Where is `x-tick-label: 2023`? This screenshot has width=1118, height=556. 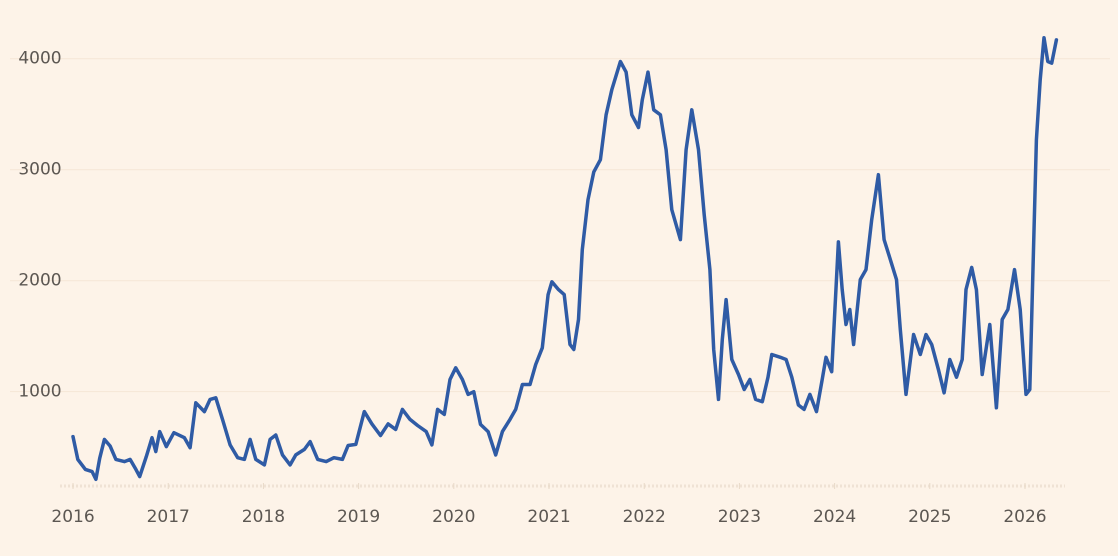
x-tick-label: 2023 is located at coordinates (739, 517).